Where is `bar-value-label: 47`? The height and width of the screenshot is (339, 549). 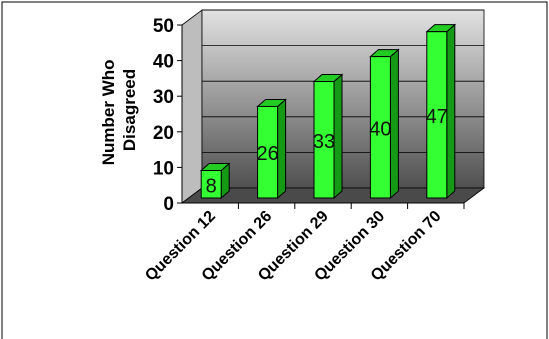 bar-value-label: 47 is located at coordinates (437, 117).